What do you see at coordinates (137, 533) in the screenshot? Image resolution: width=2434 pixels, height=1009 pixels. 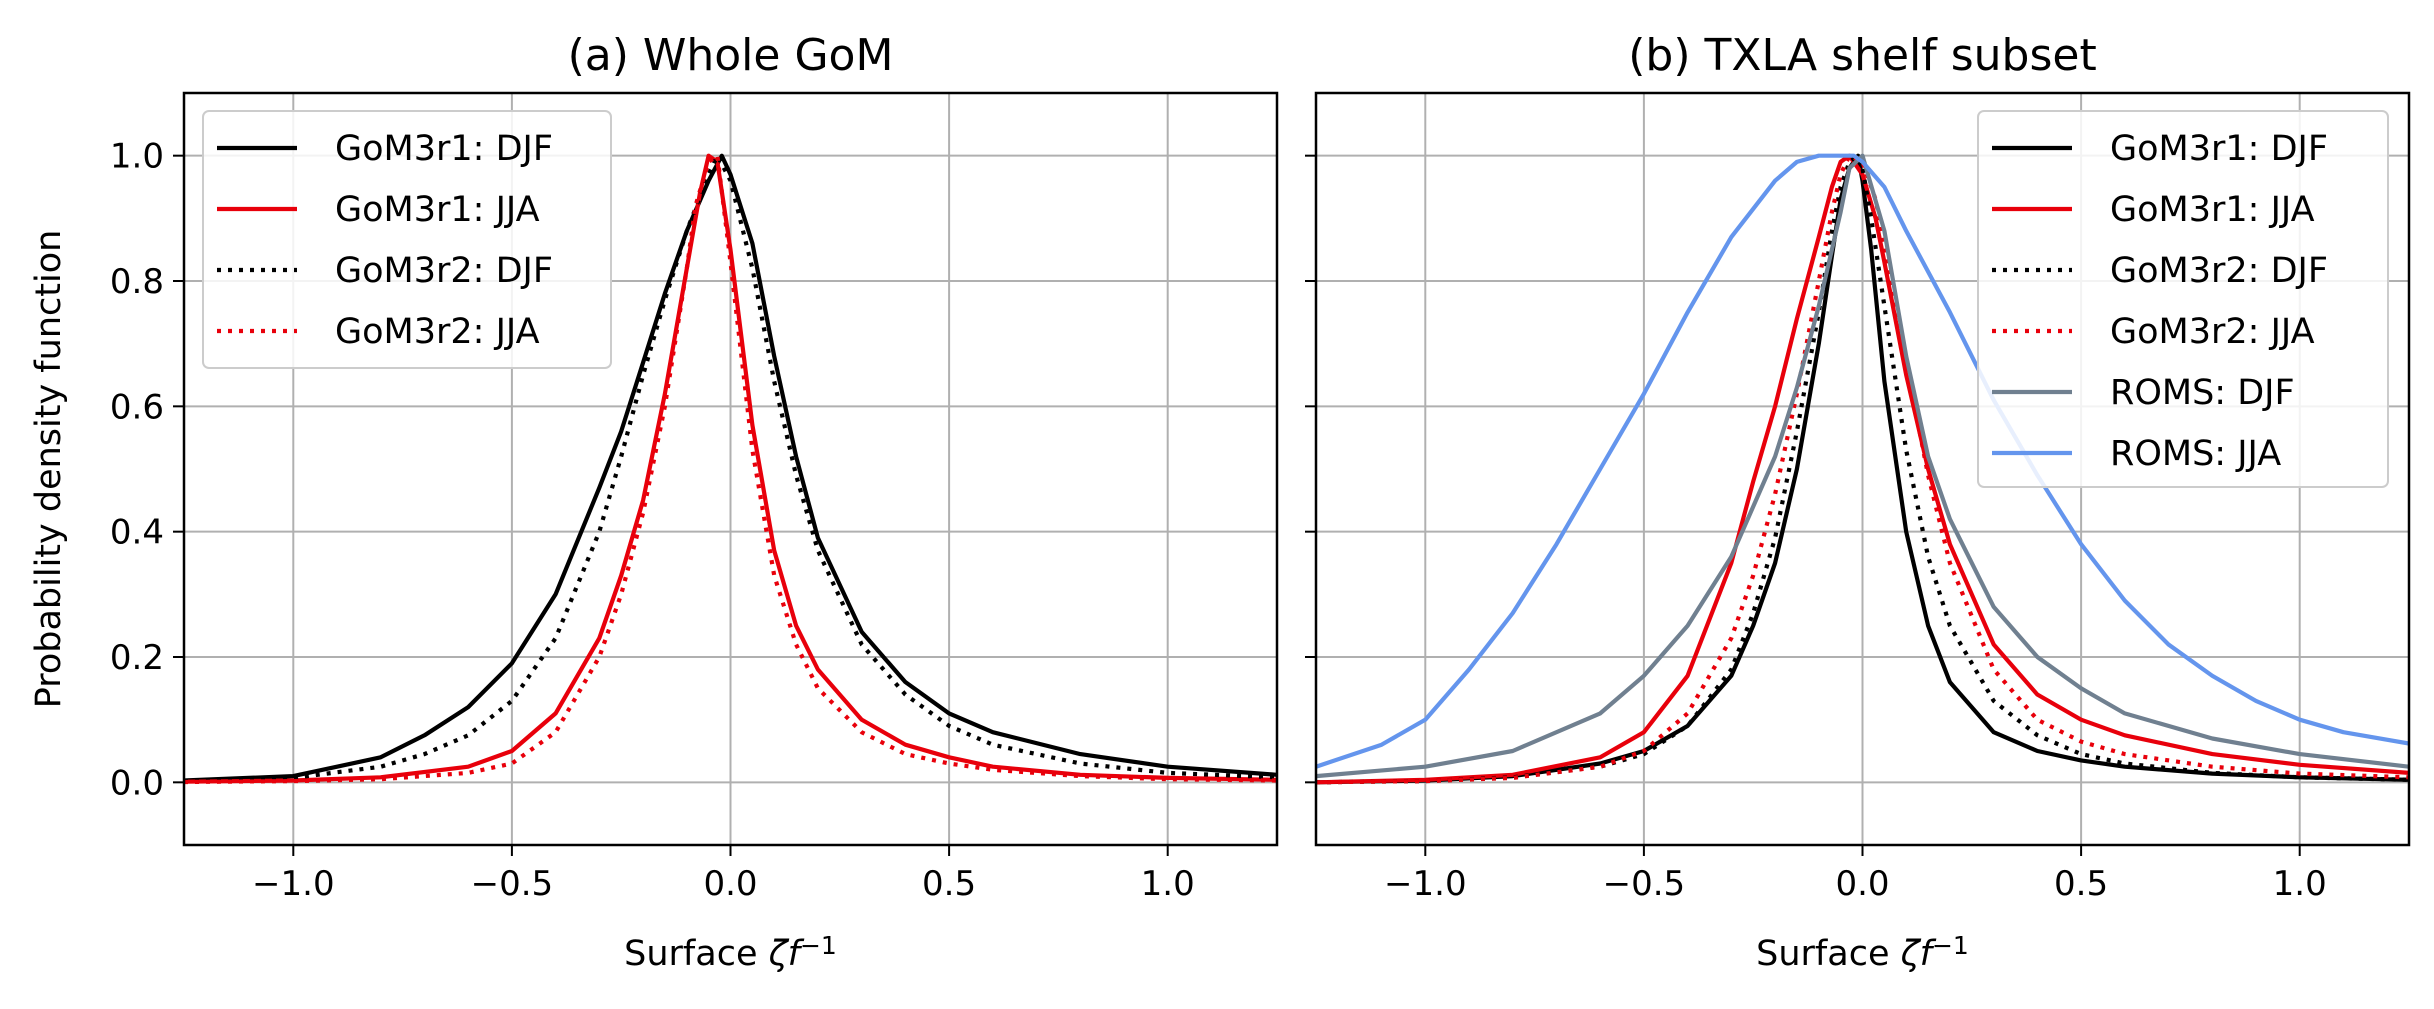 I see `y-tick-label: 0.4` at bounding box center [137, 533].